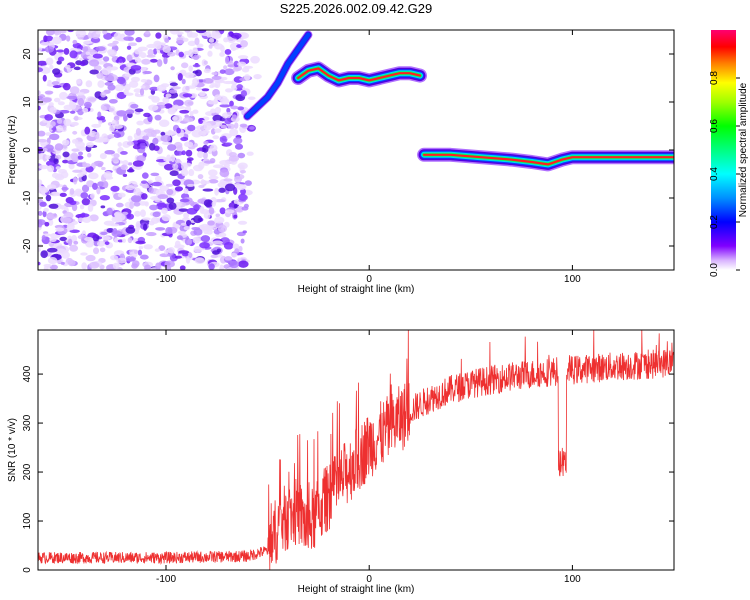  I want to click on spectrogram-ylabel: Frequency (Hz), so click(12, 150).